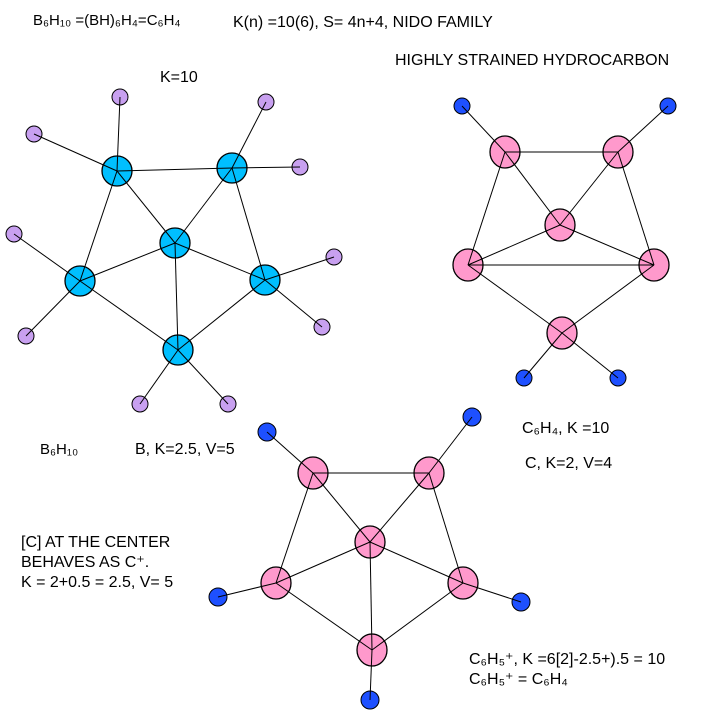 This screenshot has height=718, width=709. Describe the element at coordinates (96, 542) in the screenshot. I see `center-label-1: [C] AT THE CENTER` at that location.